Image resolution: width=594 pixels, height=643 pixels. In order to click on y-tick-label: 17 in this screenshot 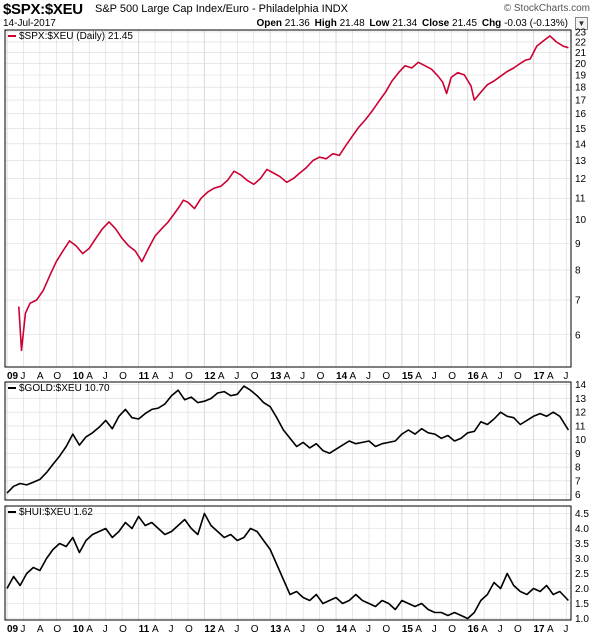, I will do `click(581, 101)`.